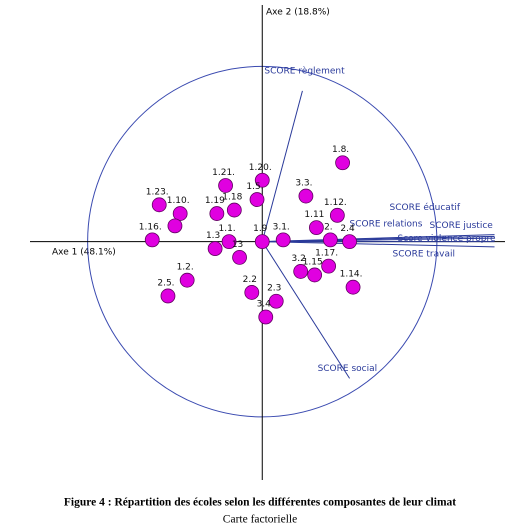 The image size is (520, 529). I want to click on point-label: 1.3, so click(213, 236).